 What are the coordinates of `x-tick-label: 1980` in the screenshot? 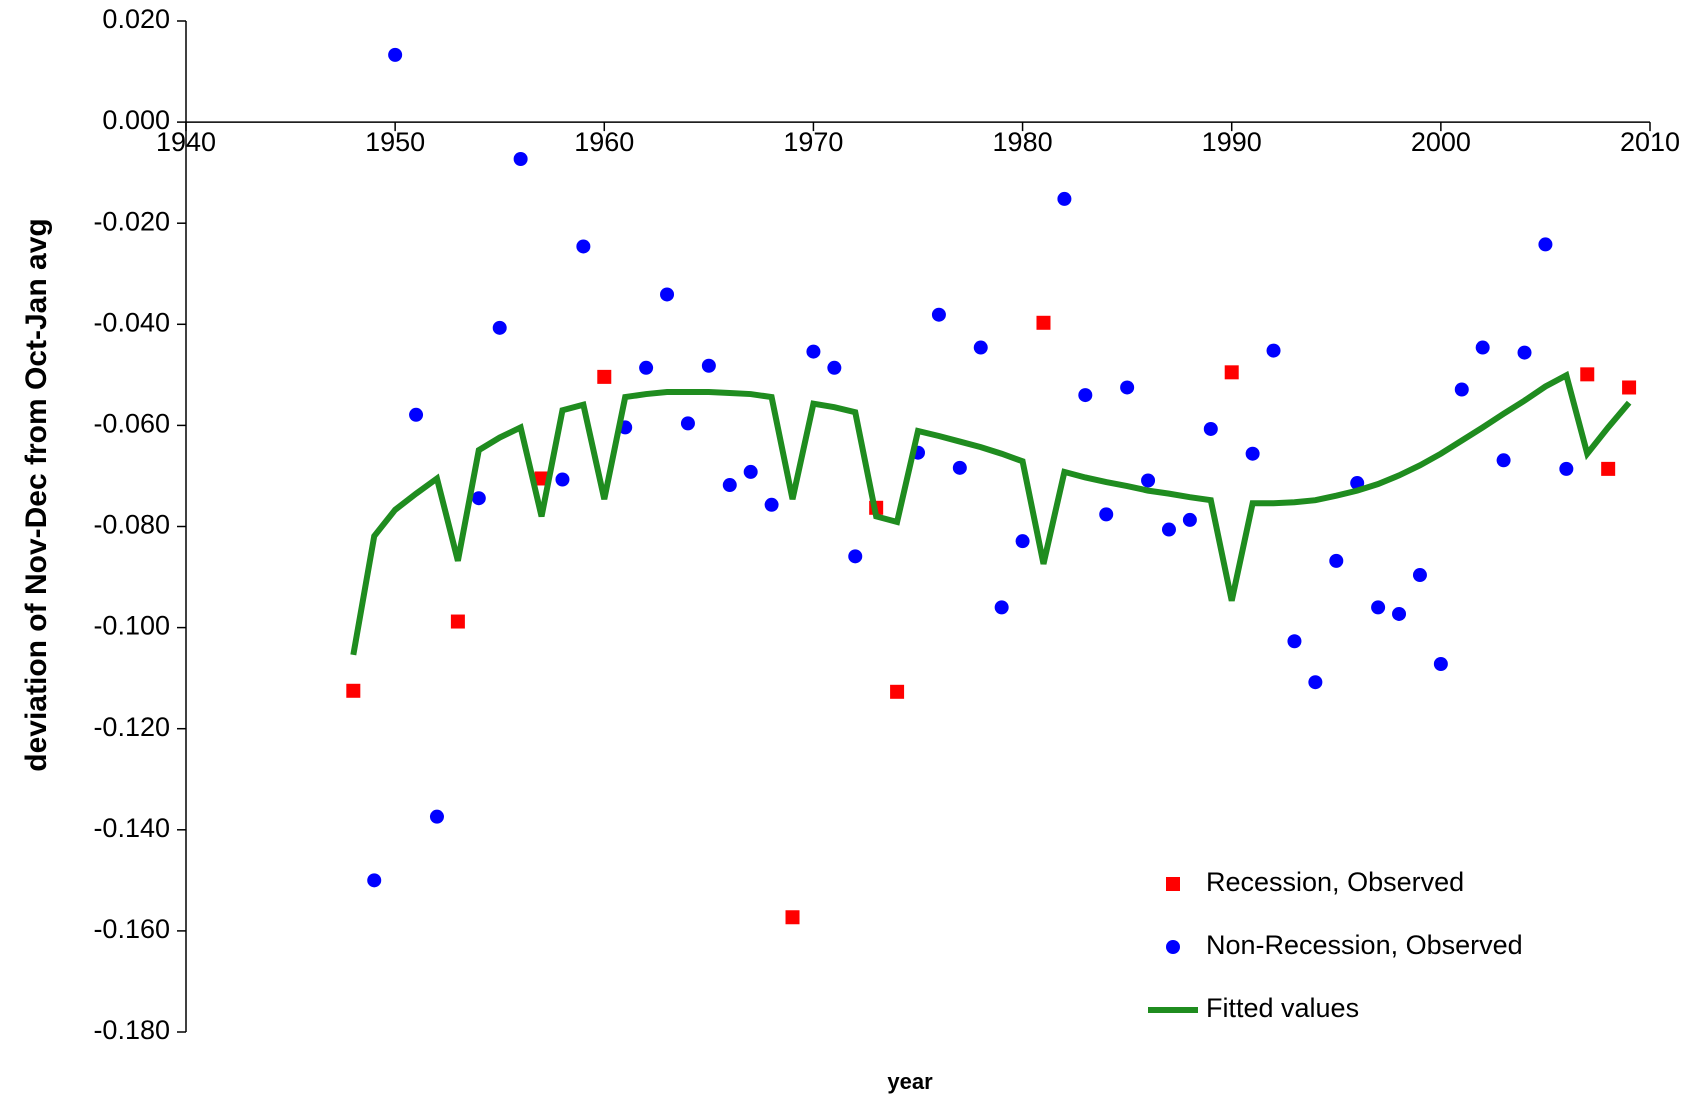 It's located at (1023, 142).